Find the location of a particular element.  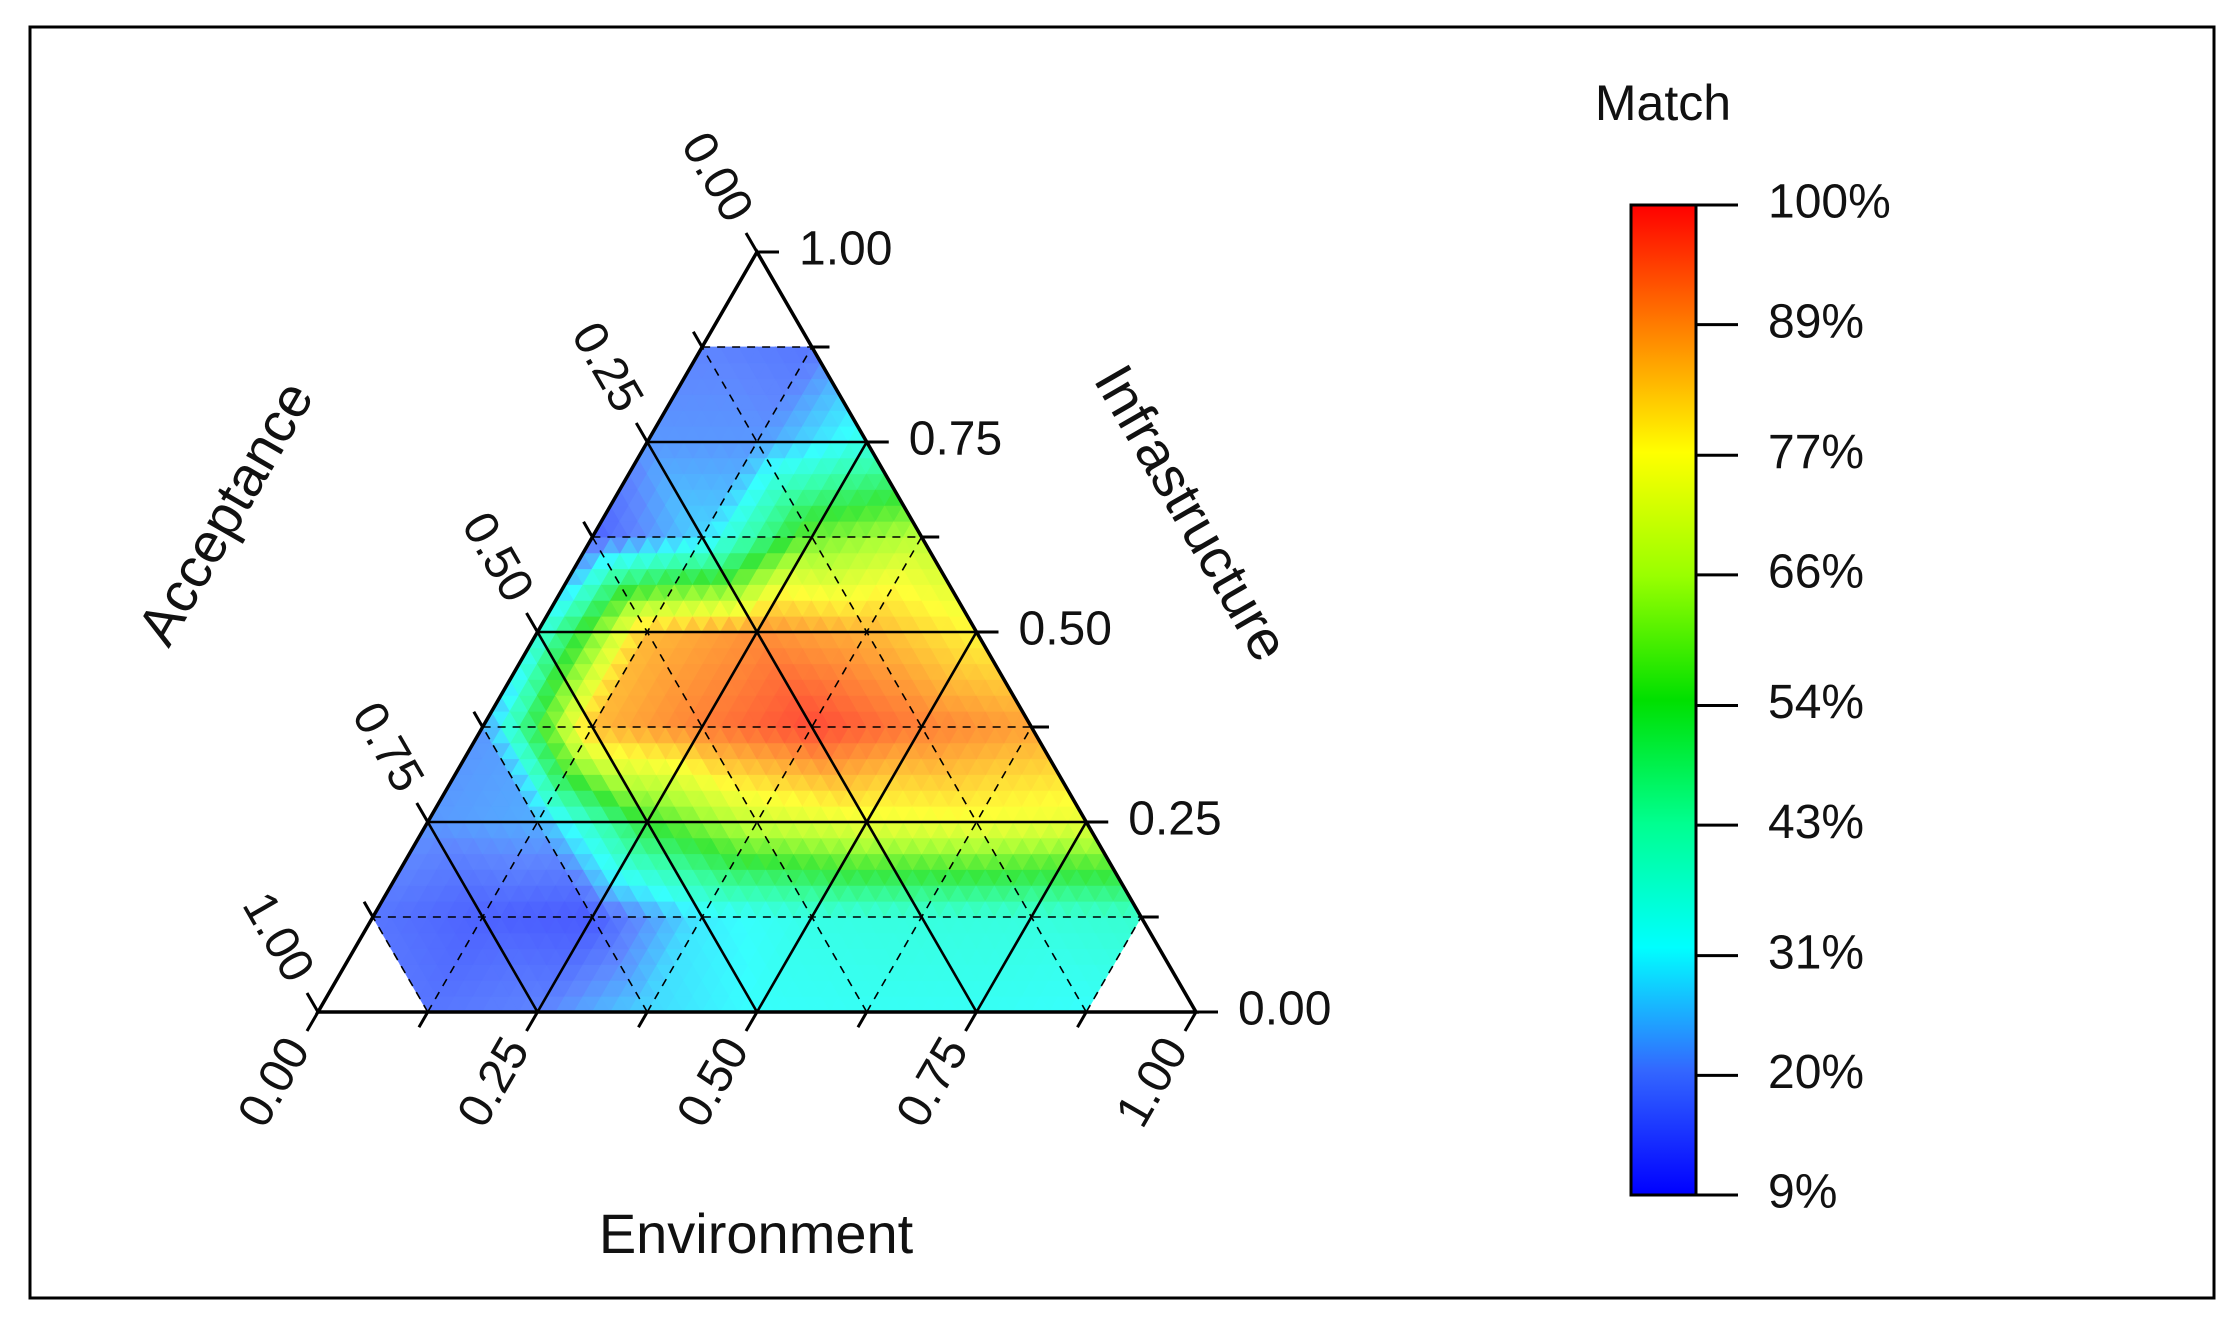

colorbar-tick-label: 54% is located at coordinates (1816, 702).